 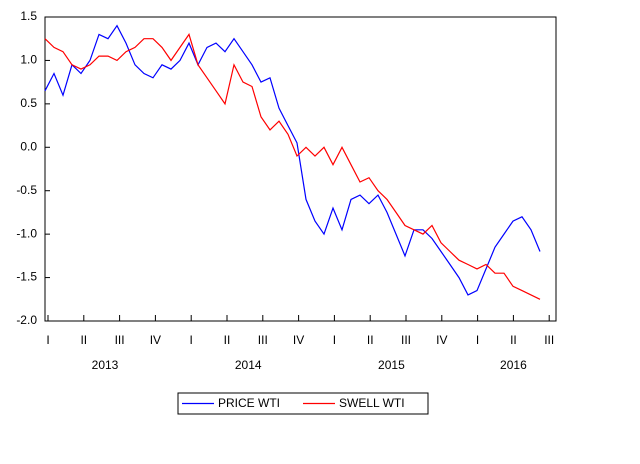 What do you see at coordinates (28, 146) in the screenshot?
I see `y-tick-label: 0.0` at bounding box center [28, 146].